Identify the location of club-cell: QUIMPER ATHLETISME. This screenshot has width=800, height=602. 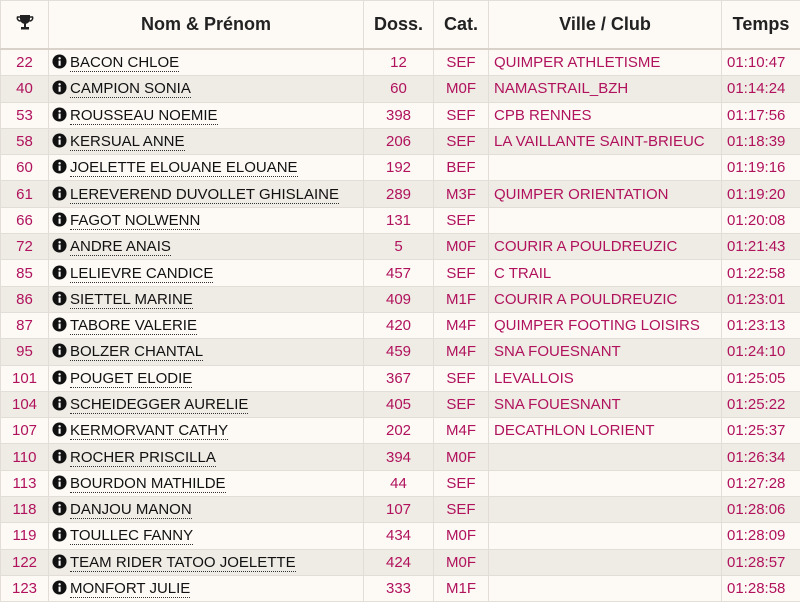
(605, 62).